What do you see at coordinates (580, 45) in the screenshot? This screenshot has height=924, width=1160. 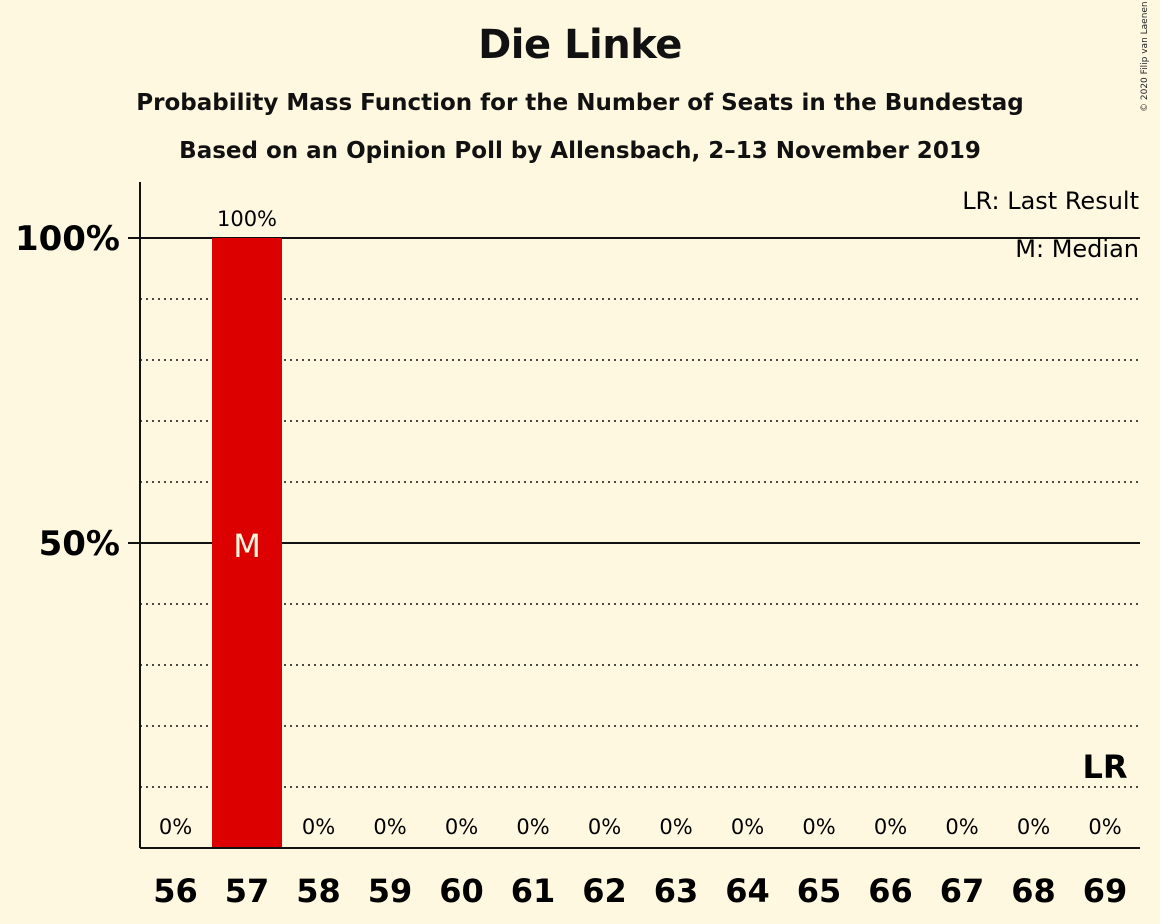 I see `chart-title: Die Linke` at bounding box center [580, 45].